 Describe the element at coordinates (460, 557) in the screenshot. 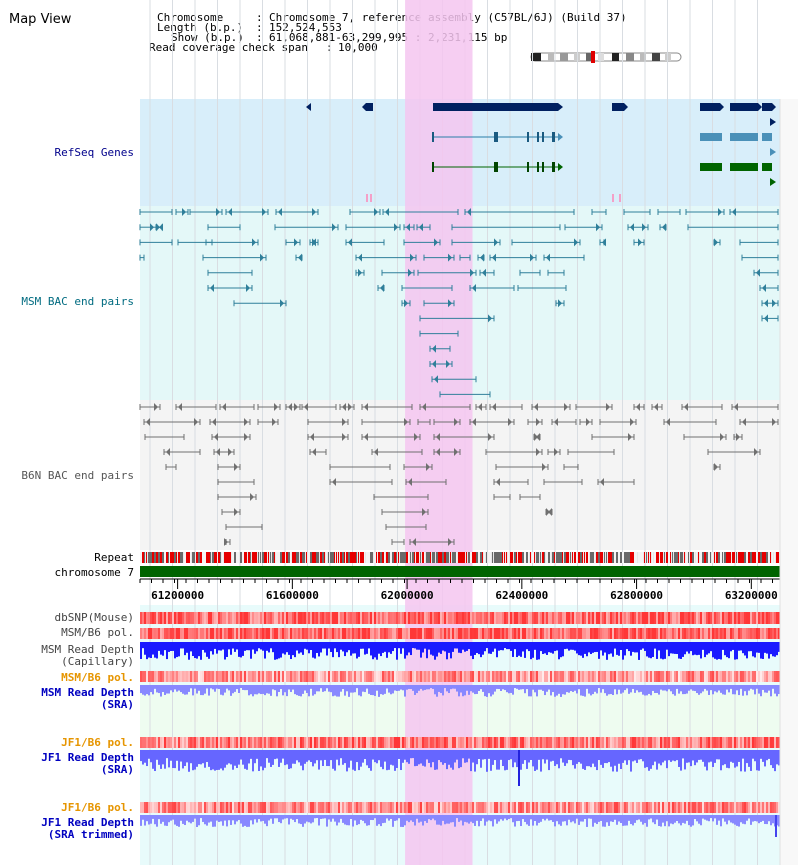

I see `repeat-track` at that location.